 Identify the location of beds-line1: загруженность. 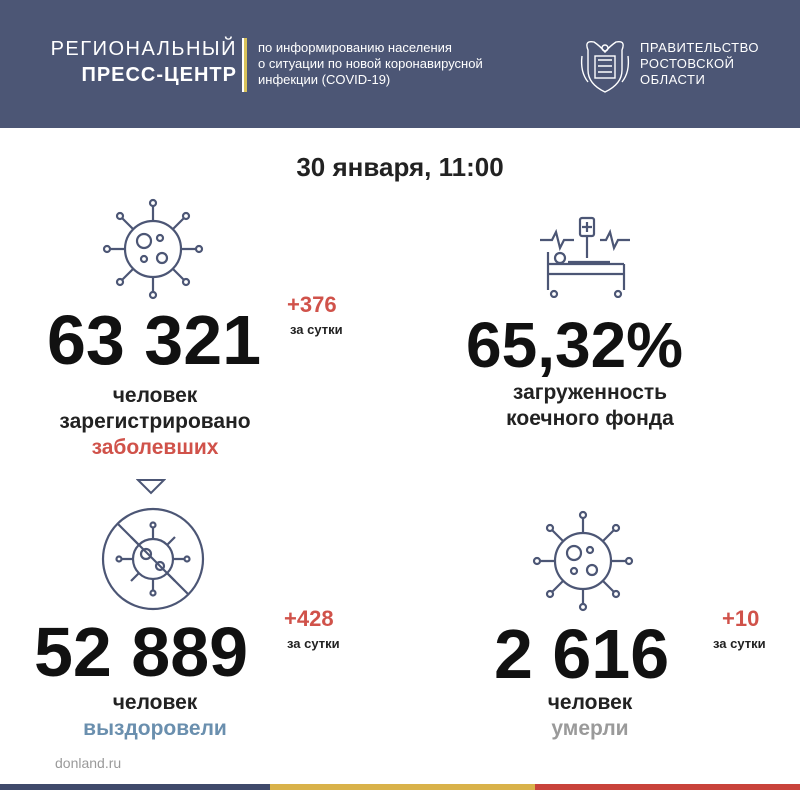
(590, 392).